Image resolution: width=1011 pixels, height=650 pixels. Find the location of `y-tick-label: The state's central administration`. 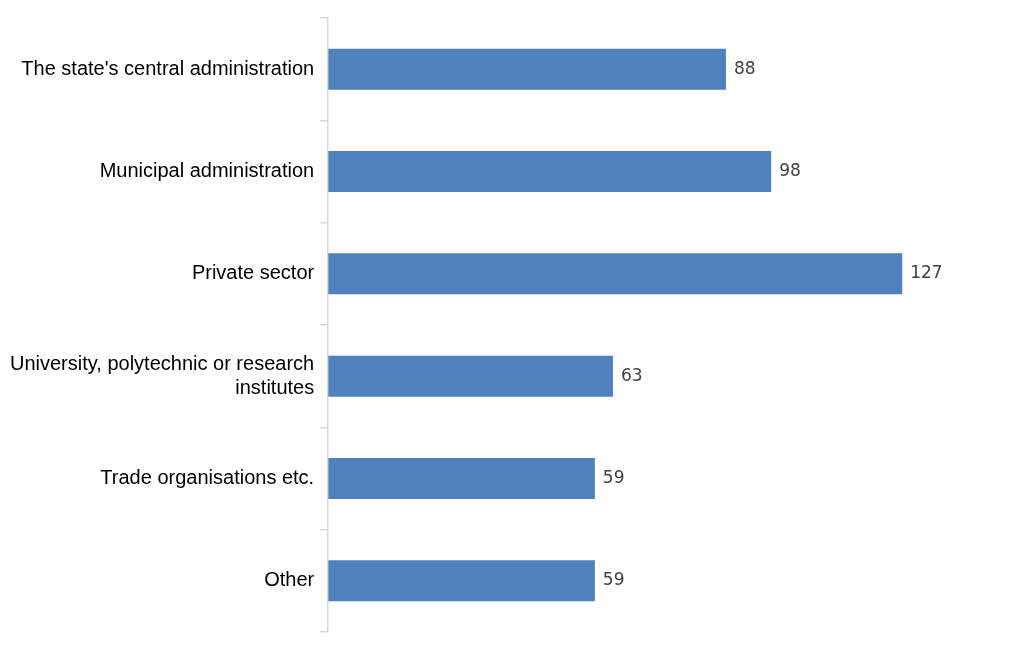

y-tick-label: The state's central administration is located at coordinates (168, 67).